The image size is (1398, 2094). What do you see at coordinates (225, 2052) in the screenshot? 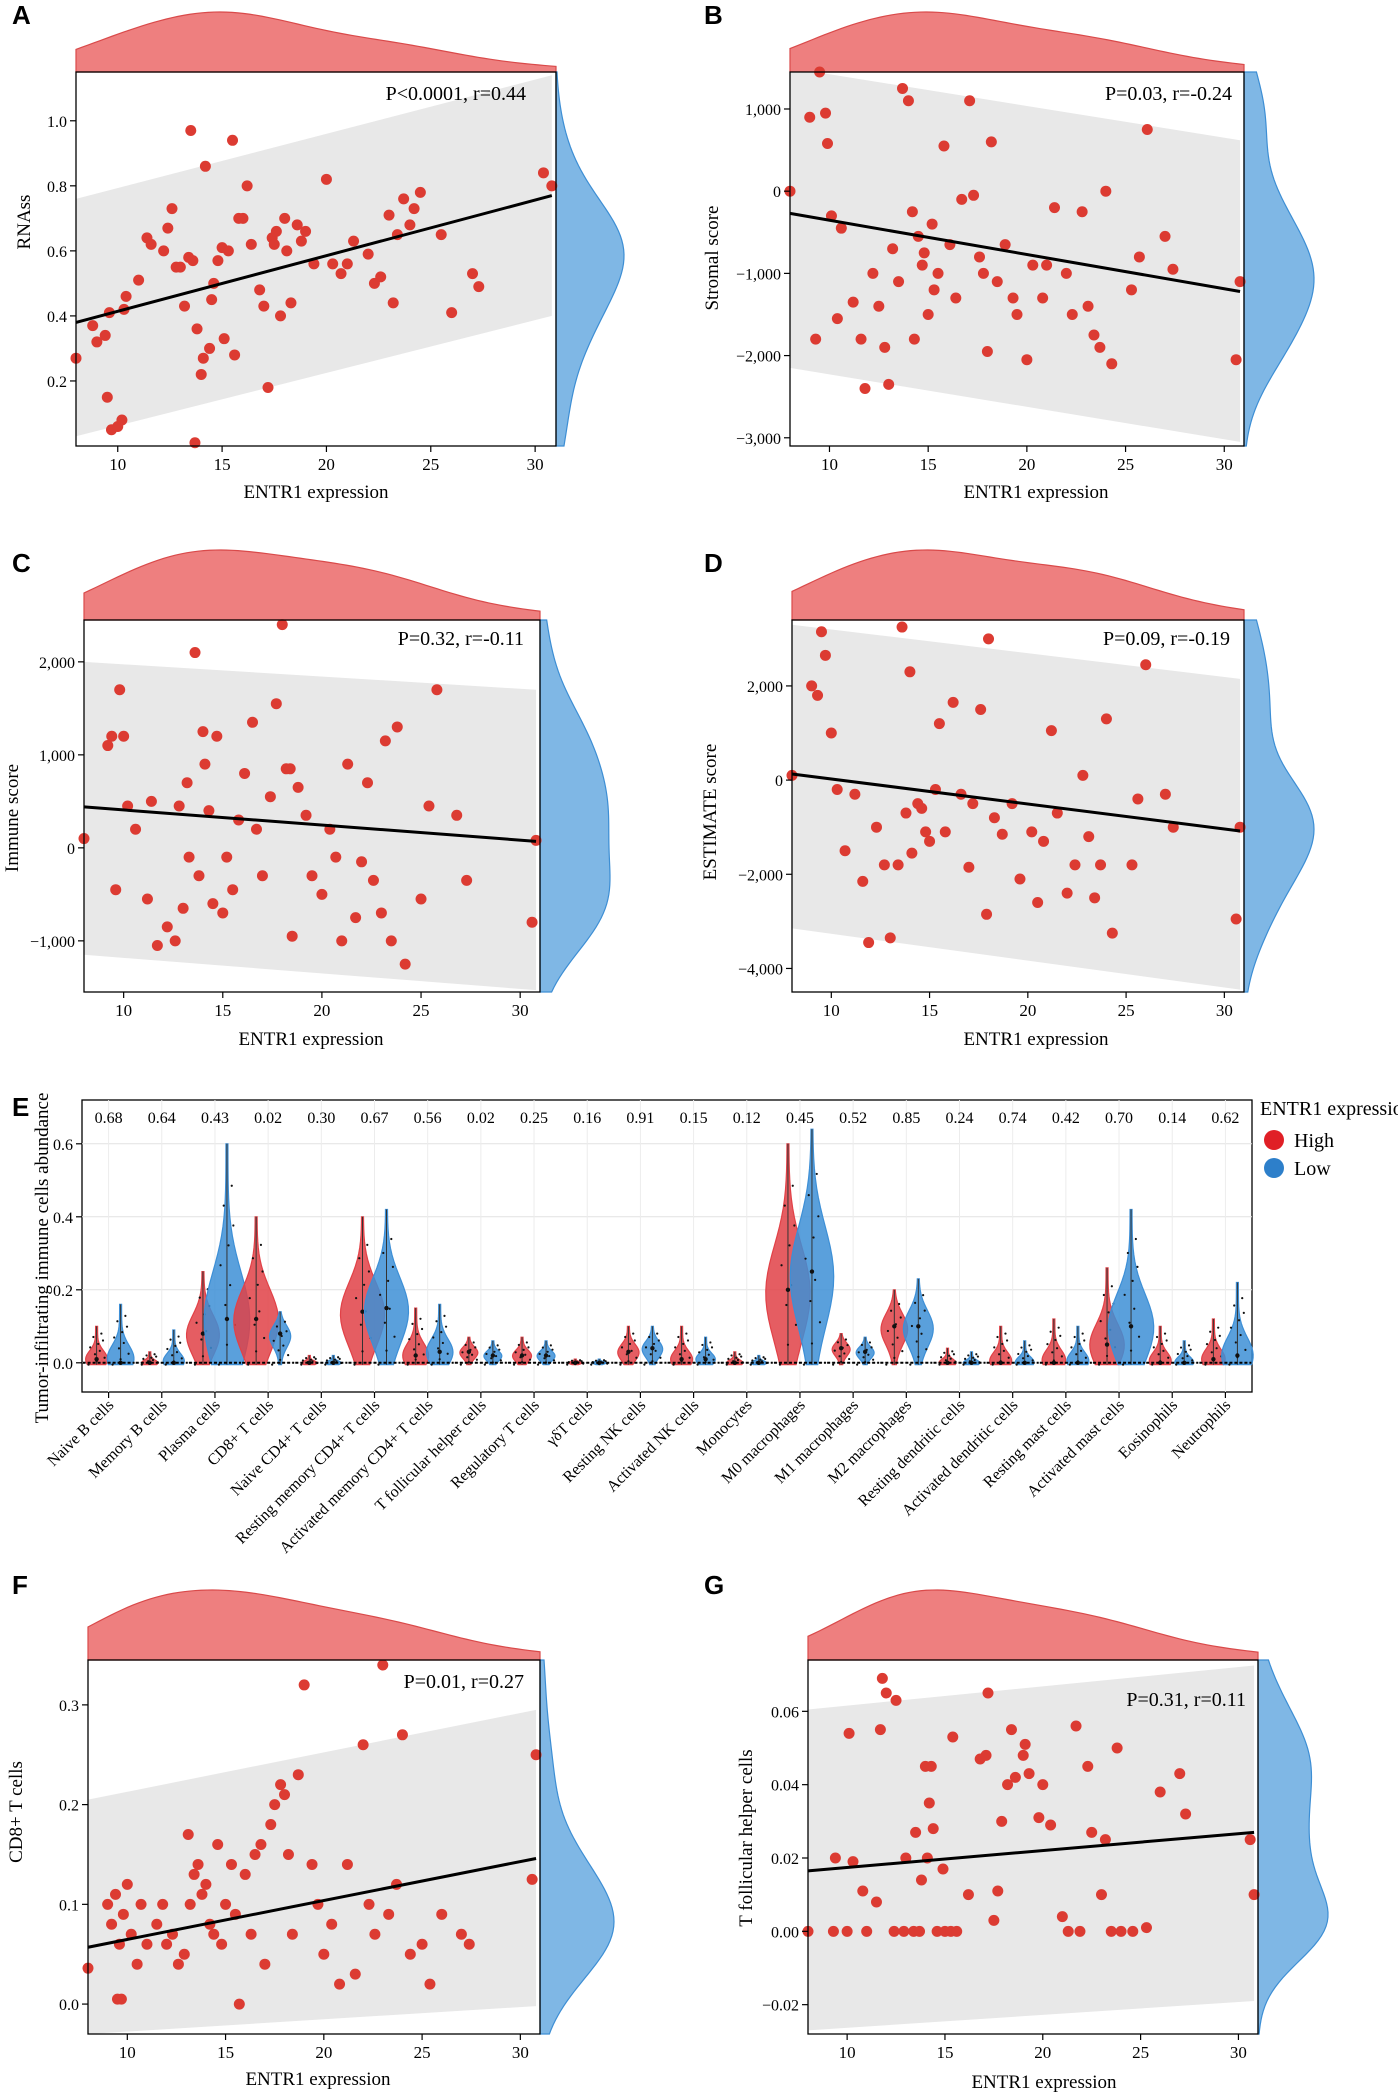
I see `panel-f-x-tick-label: 15` at bounding box center [225, 2052].